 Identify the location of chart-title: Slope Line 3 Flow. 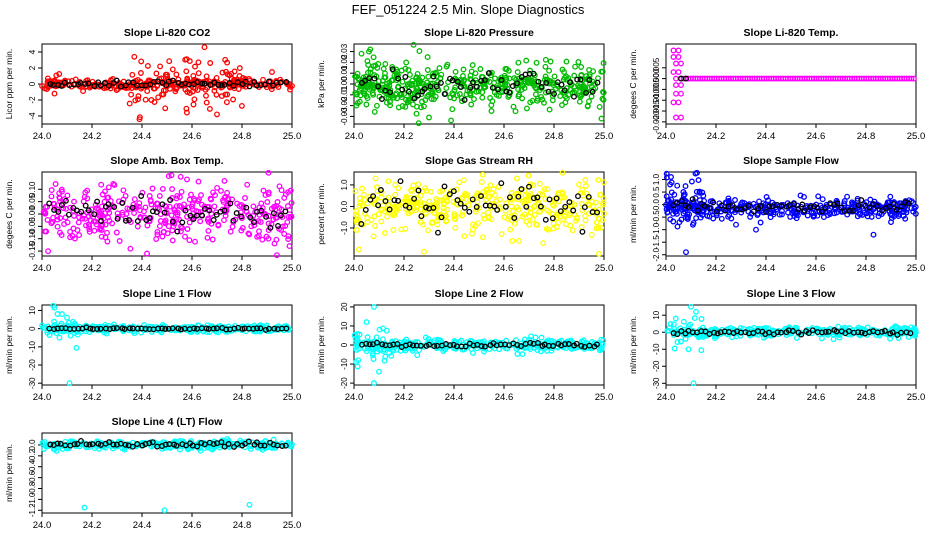
(792, 294).